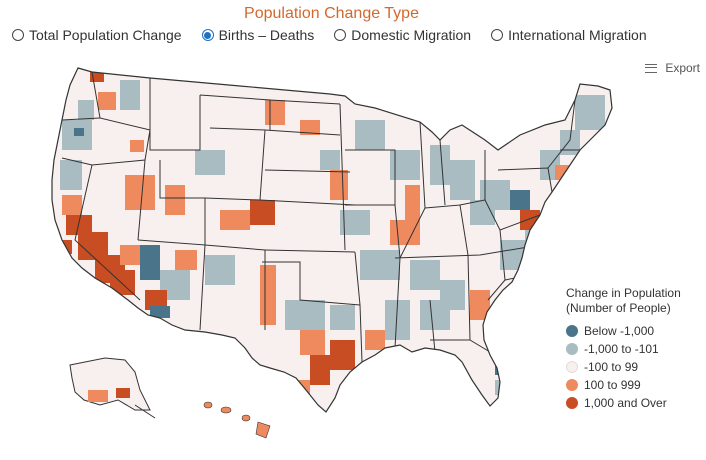 Image resolution: width=706 pixels, height=460 pixels. Describe the element at coordinates (237, 420) in the screenshot. I see `hawaii` at that location.